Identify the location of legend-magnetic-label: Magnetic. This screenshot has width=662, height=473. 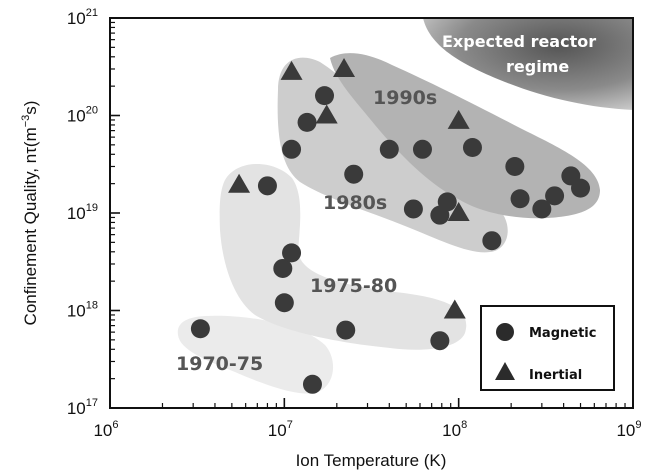
(562, 333).